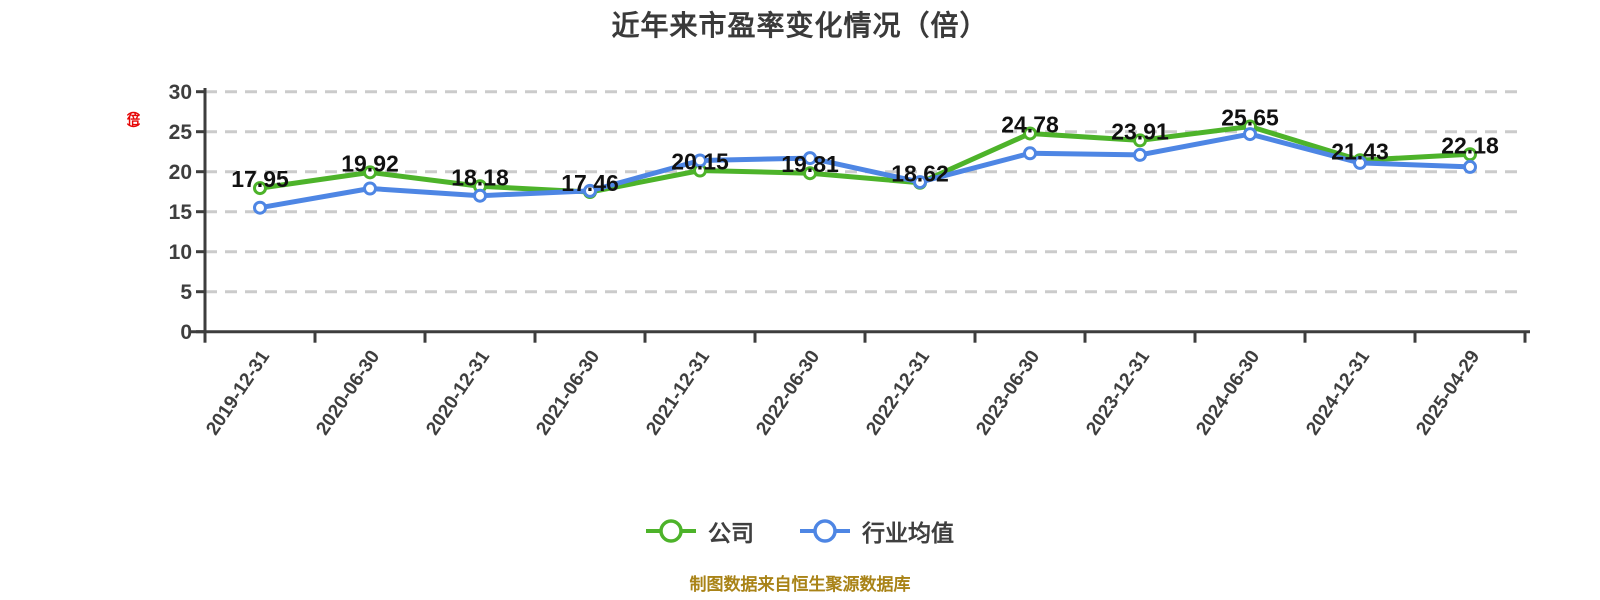 The height and width of the screenshot is (600, 1600). Describe the element at coordinates (181, 212) in the screenshot. I see `y-tick-label: 15` at that location.